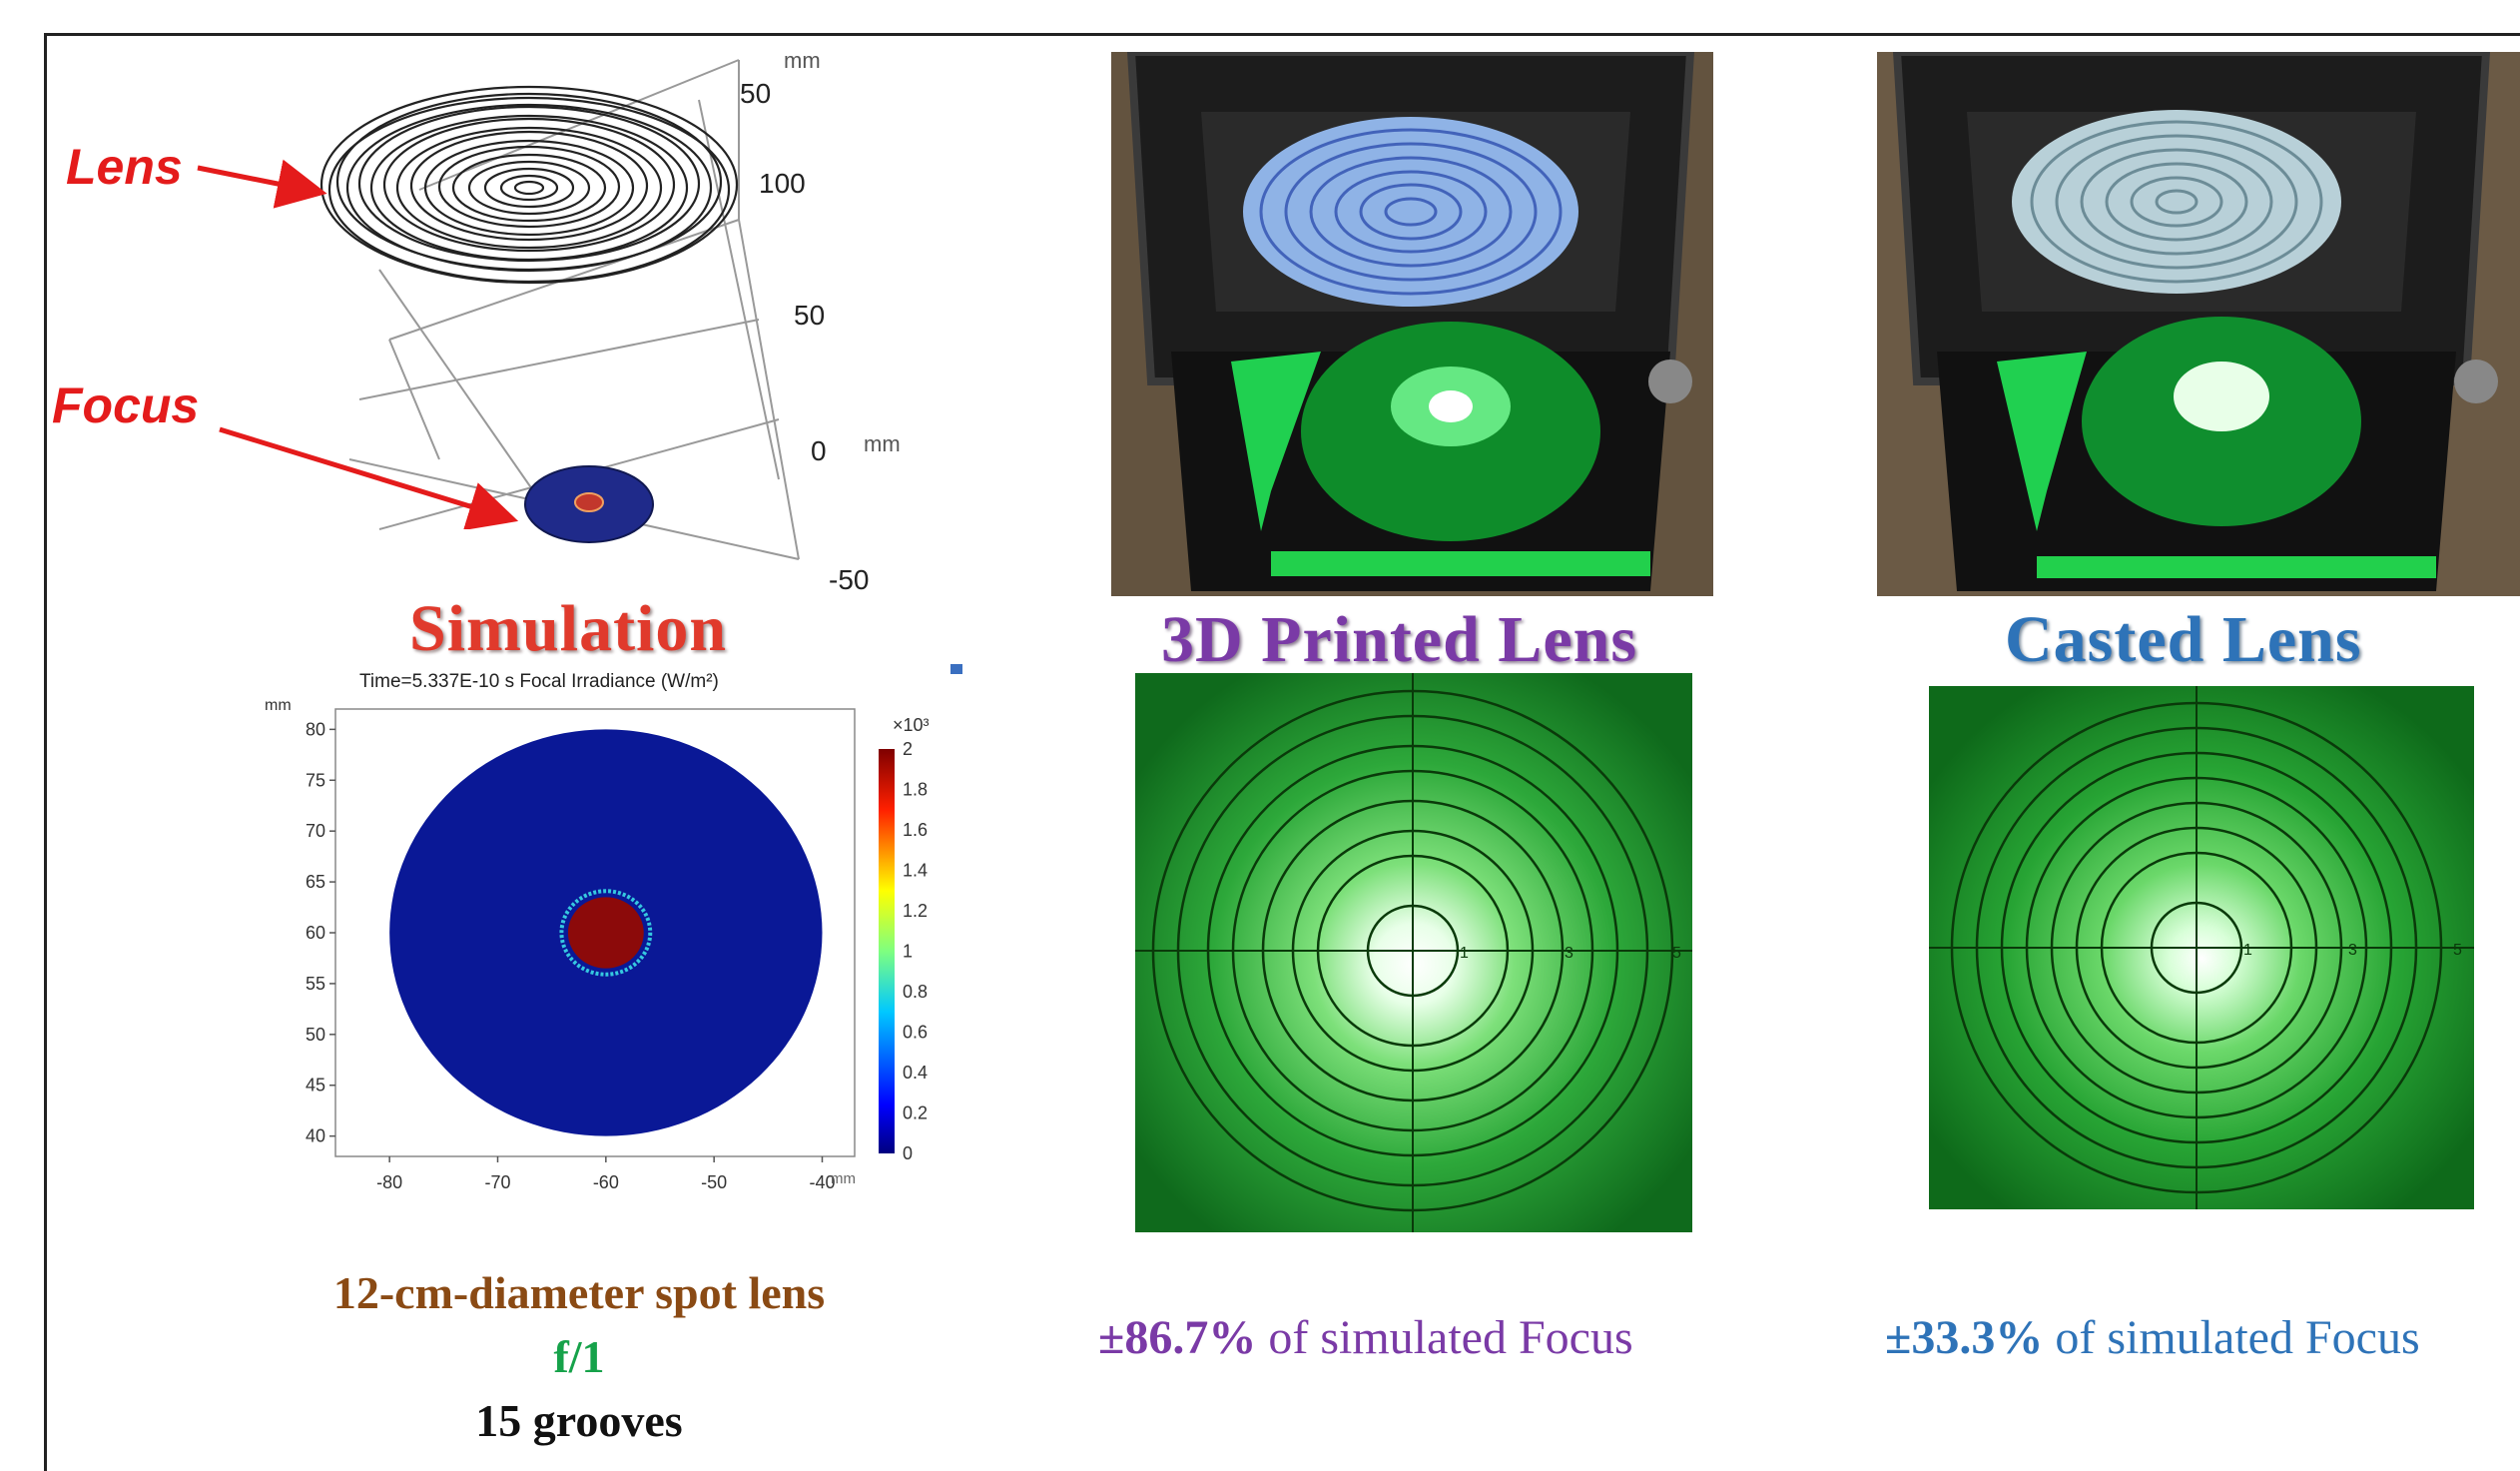 The width and height of the screenshot is (2520, 1471). I want to click on colorbar-tick-label: 0, so click(908, 1153).